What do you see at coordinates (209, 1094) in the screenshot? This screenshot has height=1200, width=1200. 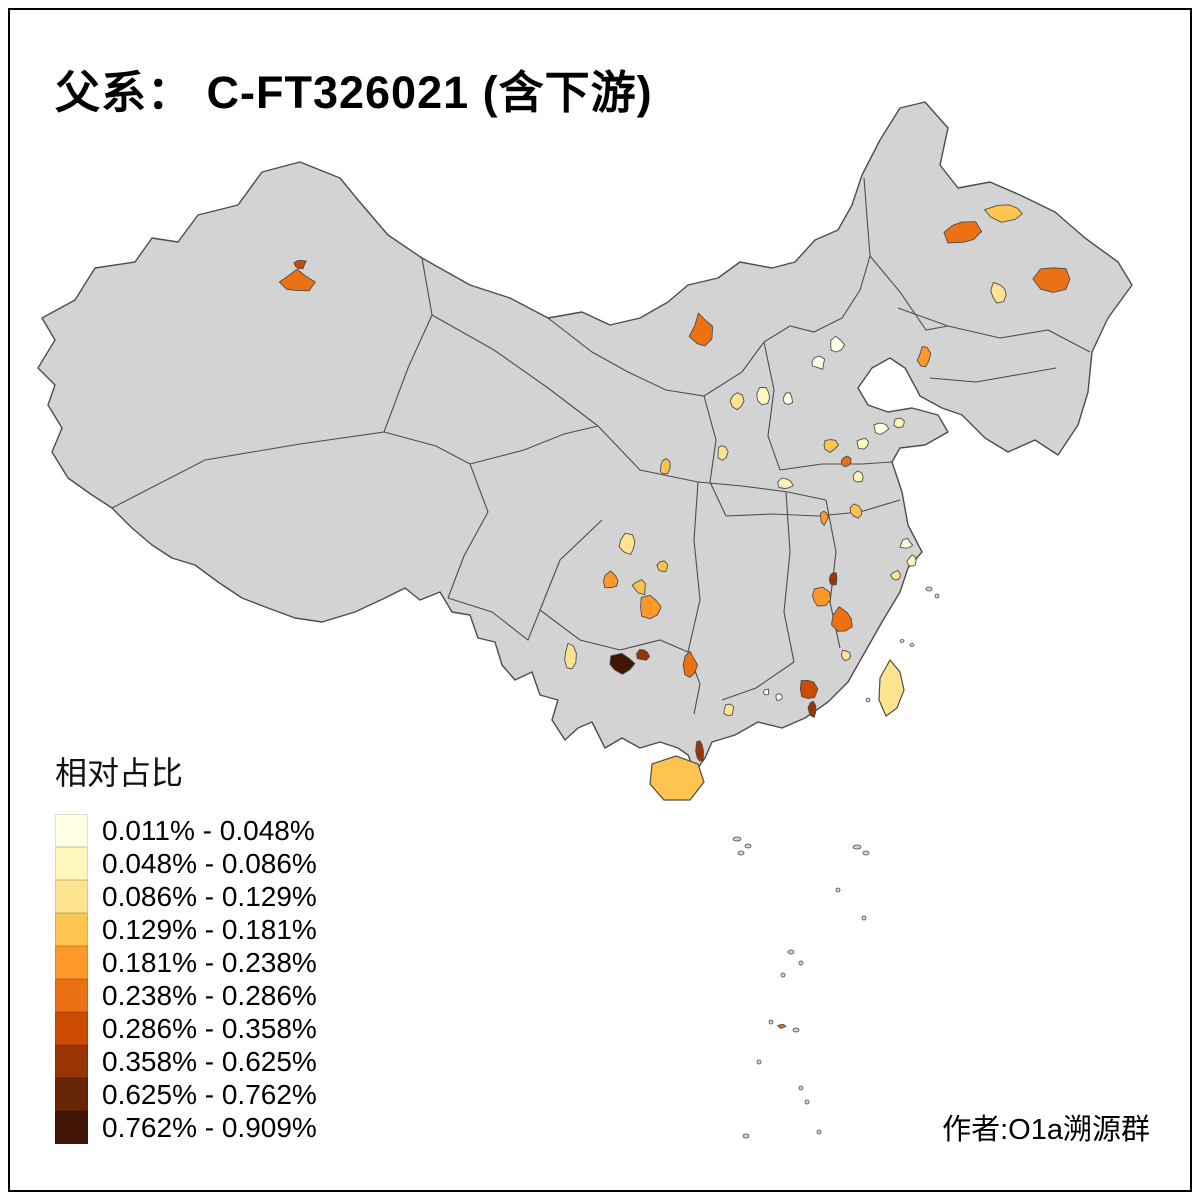 I see `legend-label: 0.625% - 0.762%` at bounding box center [209, 1094].